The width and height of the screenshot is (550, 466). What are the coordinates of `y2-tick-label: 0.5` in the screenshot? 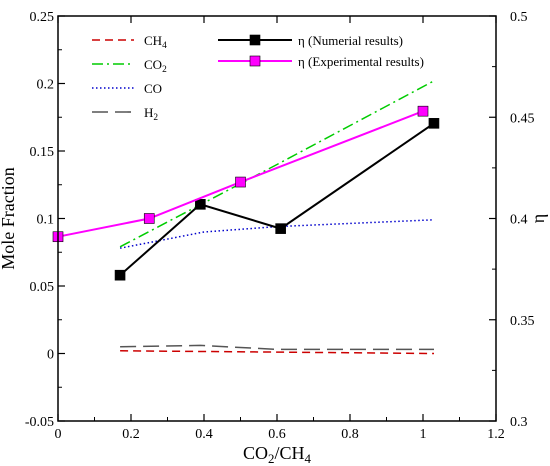 It's located at (519, 17).